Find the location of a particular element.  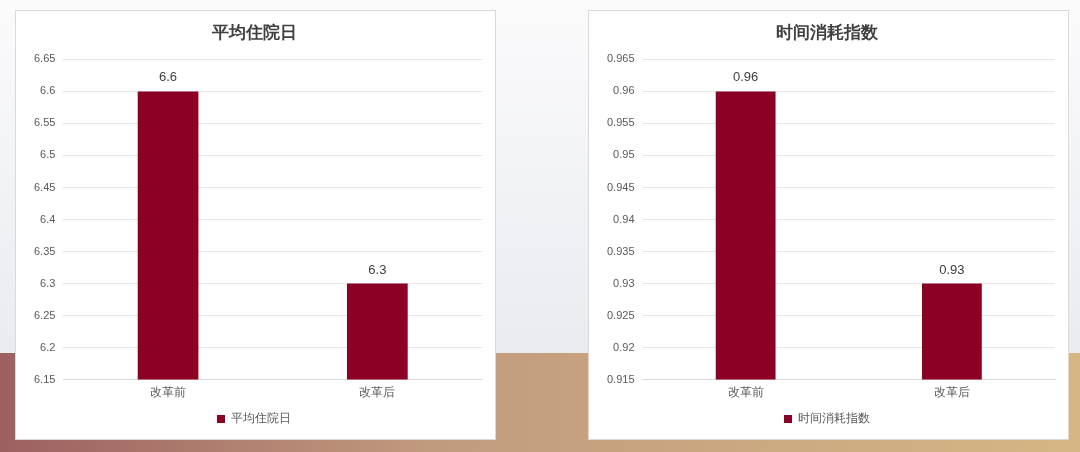

chart-title: 平均住院日 is located at coordinates (253, 32).